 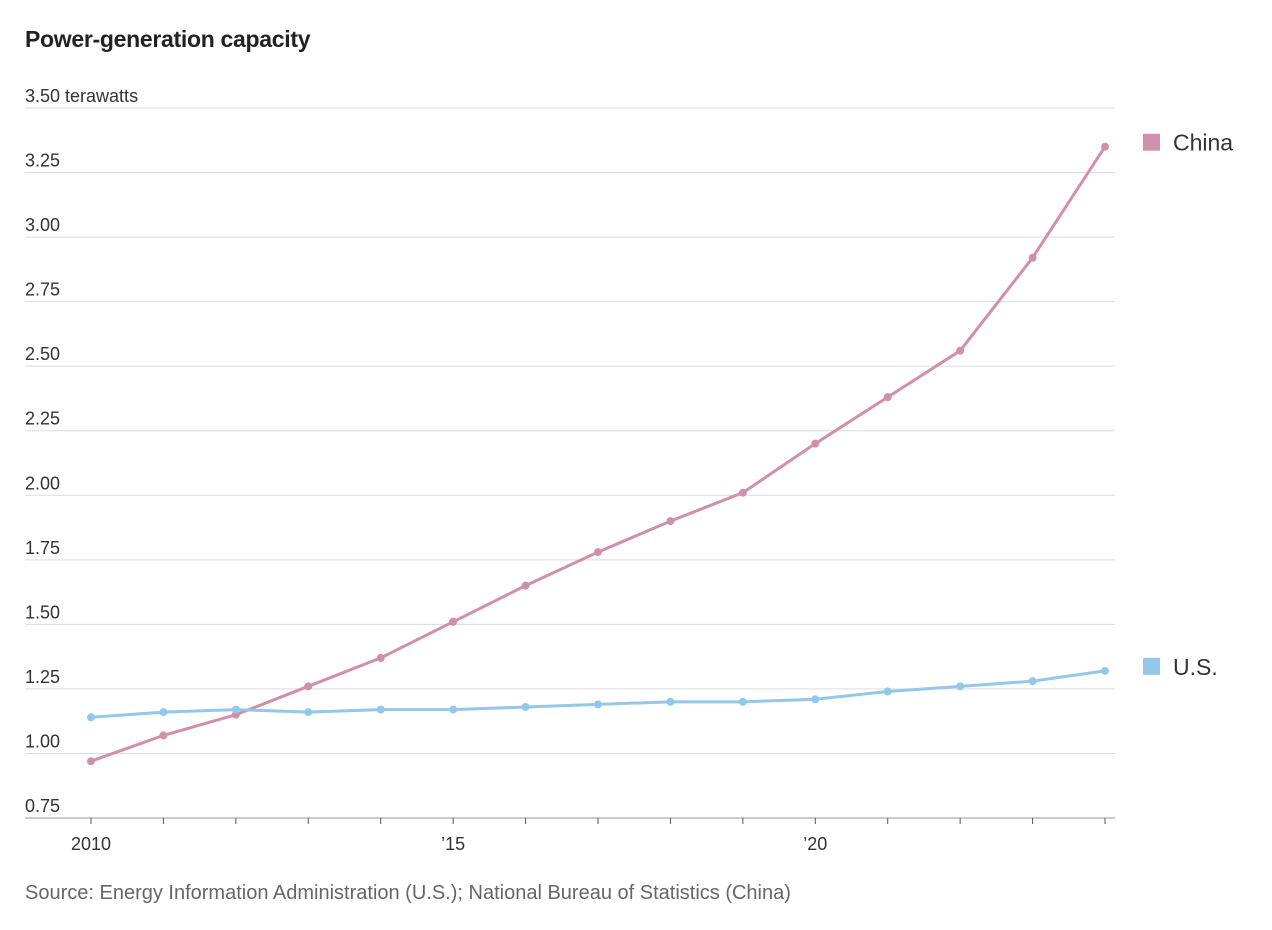 What do you see at coordinates (1203, 143) in the screenshot?
I see `legend-label: China` at bounding box center [1203, 143].